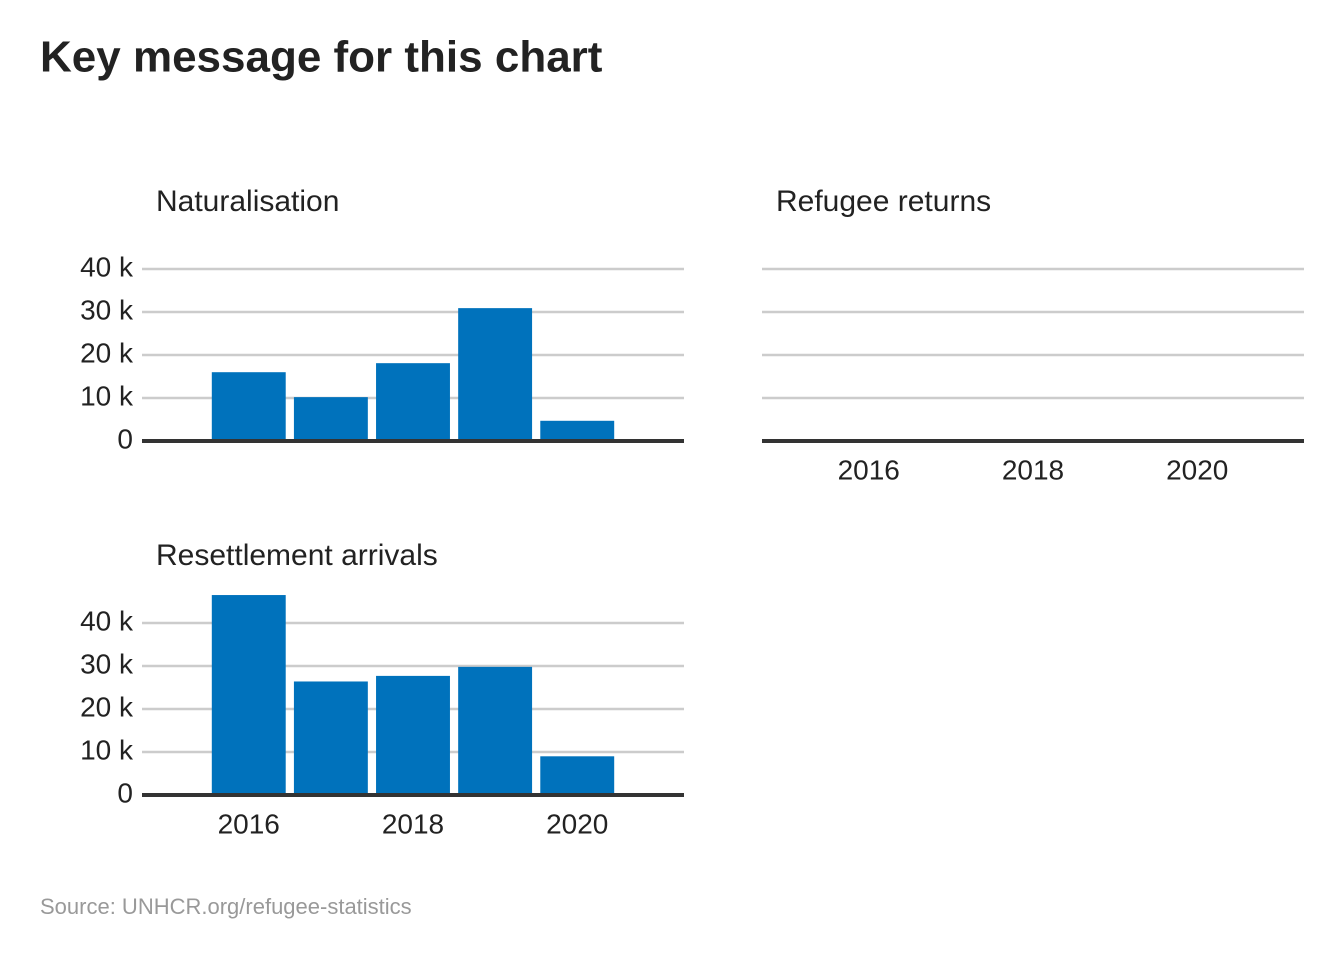 This screenshot has height=965, width=1344. I want to click on panel-title: Naturalisation, so click(247, 201).